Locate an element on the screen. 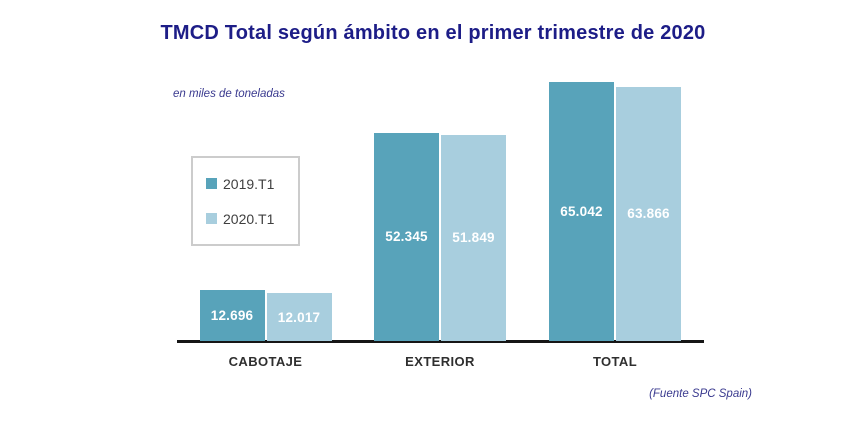 This screenshot has width=850, height=425. units-note: en miles de toneladas is located at coordinates (229, 94).